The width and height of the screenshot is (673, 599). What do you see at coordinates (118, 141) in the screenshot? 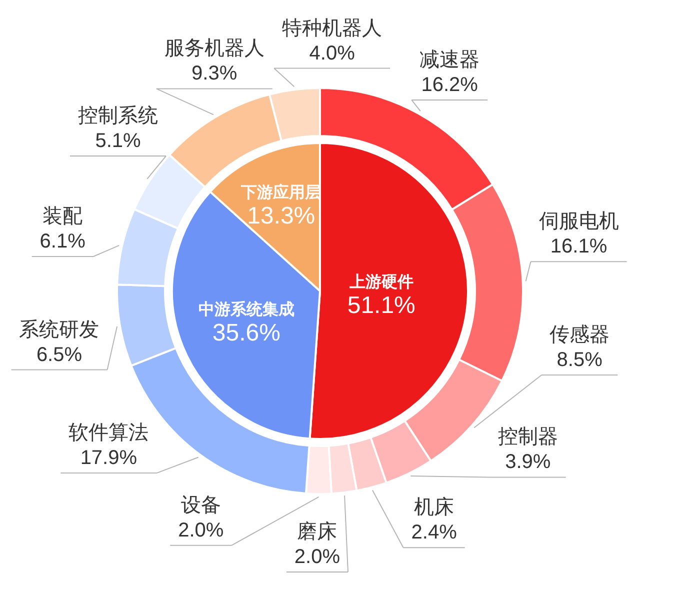
I see `value-label: 5.1%` at bounding box center [118, 141].